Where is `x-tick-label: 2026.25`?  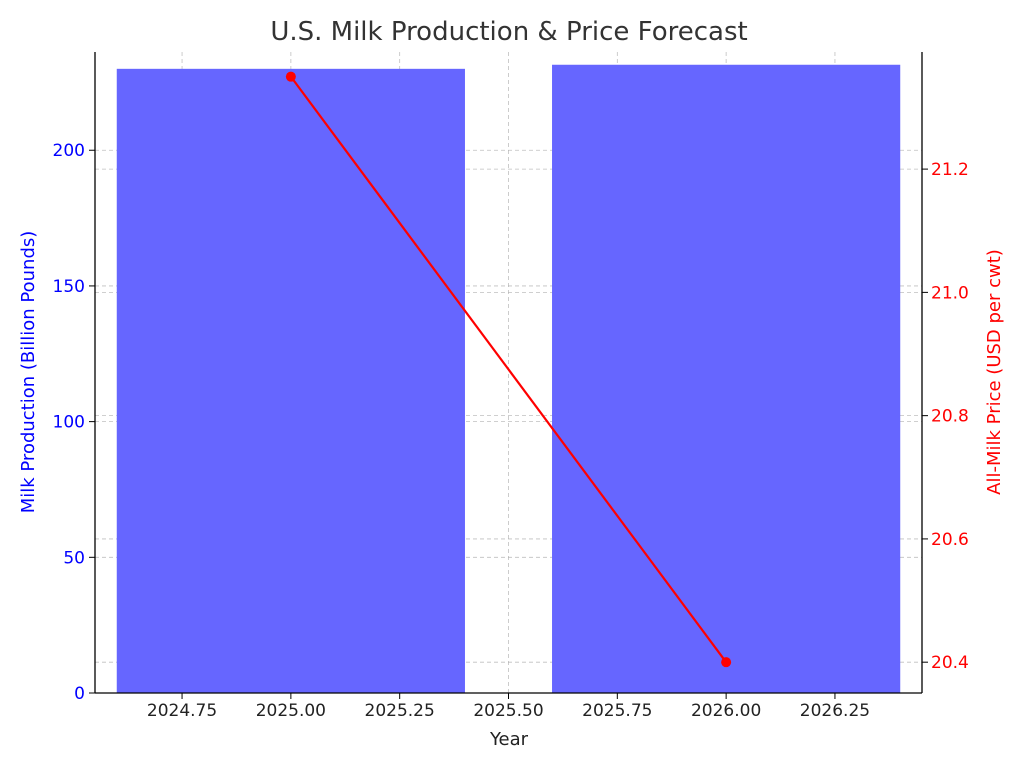 x-tick-label: 2026.25 is located at coordinates (835, 711).